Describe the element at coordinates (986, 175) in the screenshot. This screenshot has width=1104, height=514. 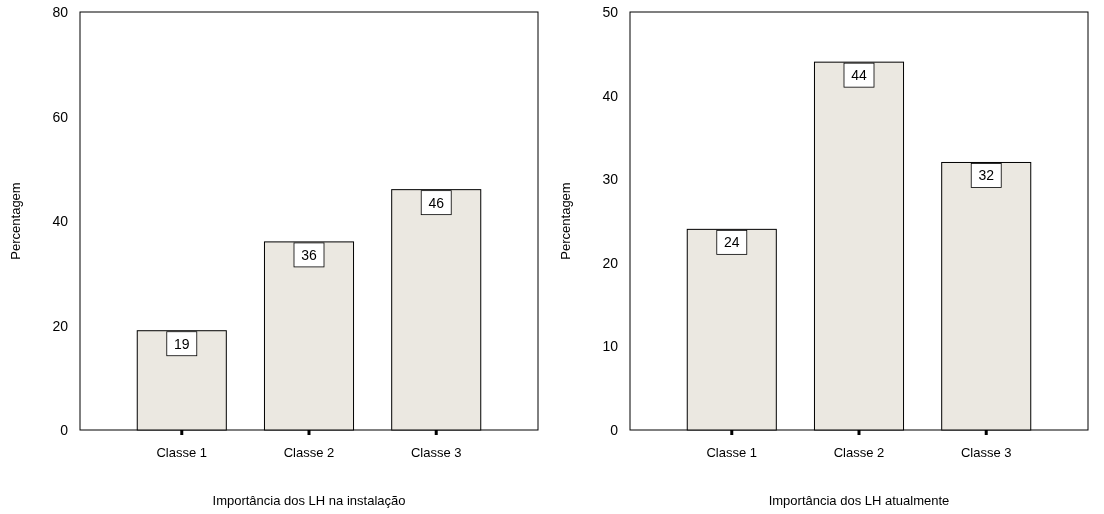
I see `data-label: 32` at that location.